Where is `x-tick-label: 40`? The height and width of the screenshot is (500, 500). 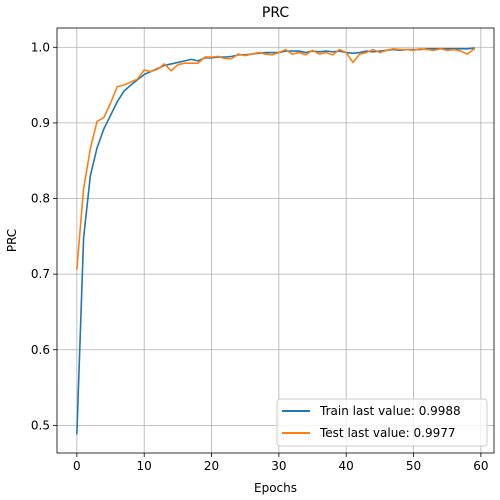
x-tick-label: 40 is located at coordinates (346, 466).